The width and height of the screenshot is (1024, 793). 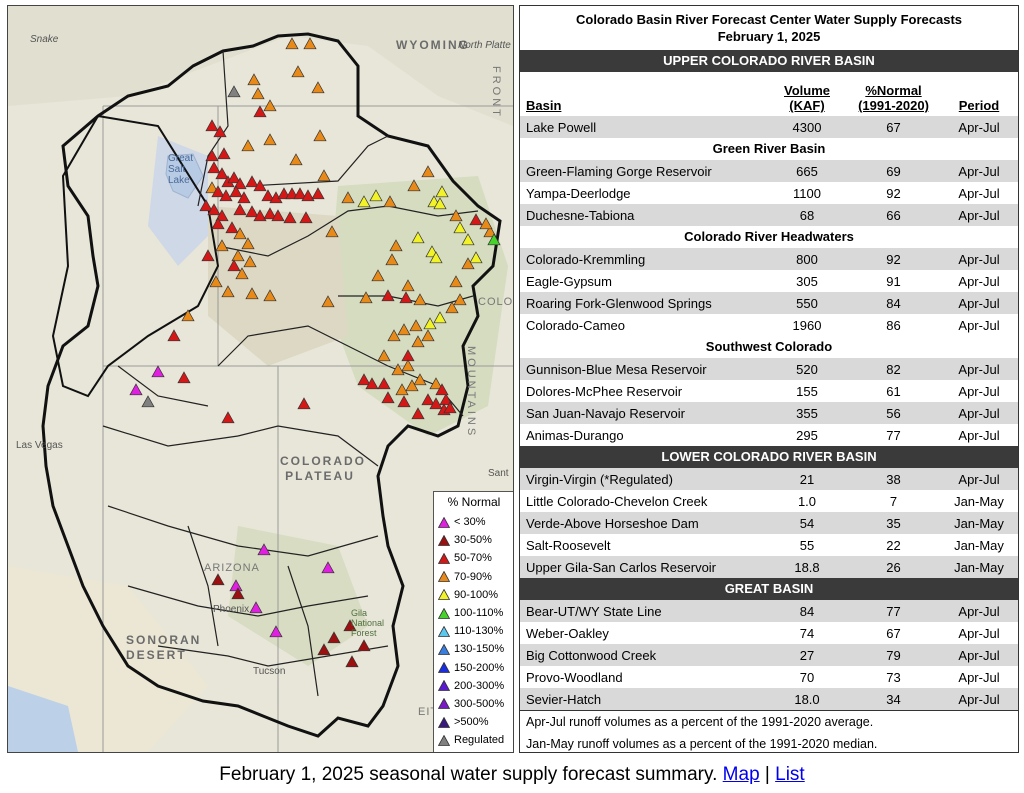 What do you see at coordinates (741, 774) in the screenshot?
I see `map-link: Map` at bounding box center [741, 774].